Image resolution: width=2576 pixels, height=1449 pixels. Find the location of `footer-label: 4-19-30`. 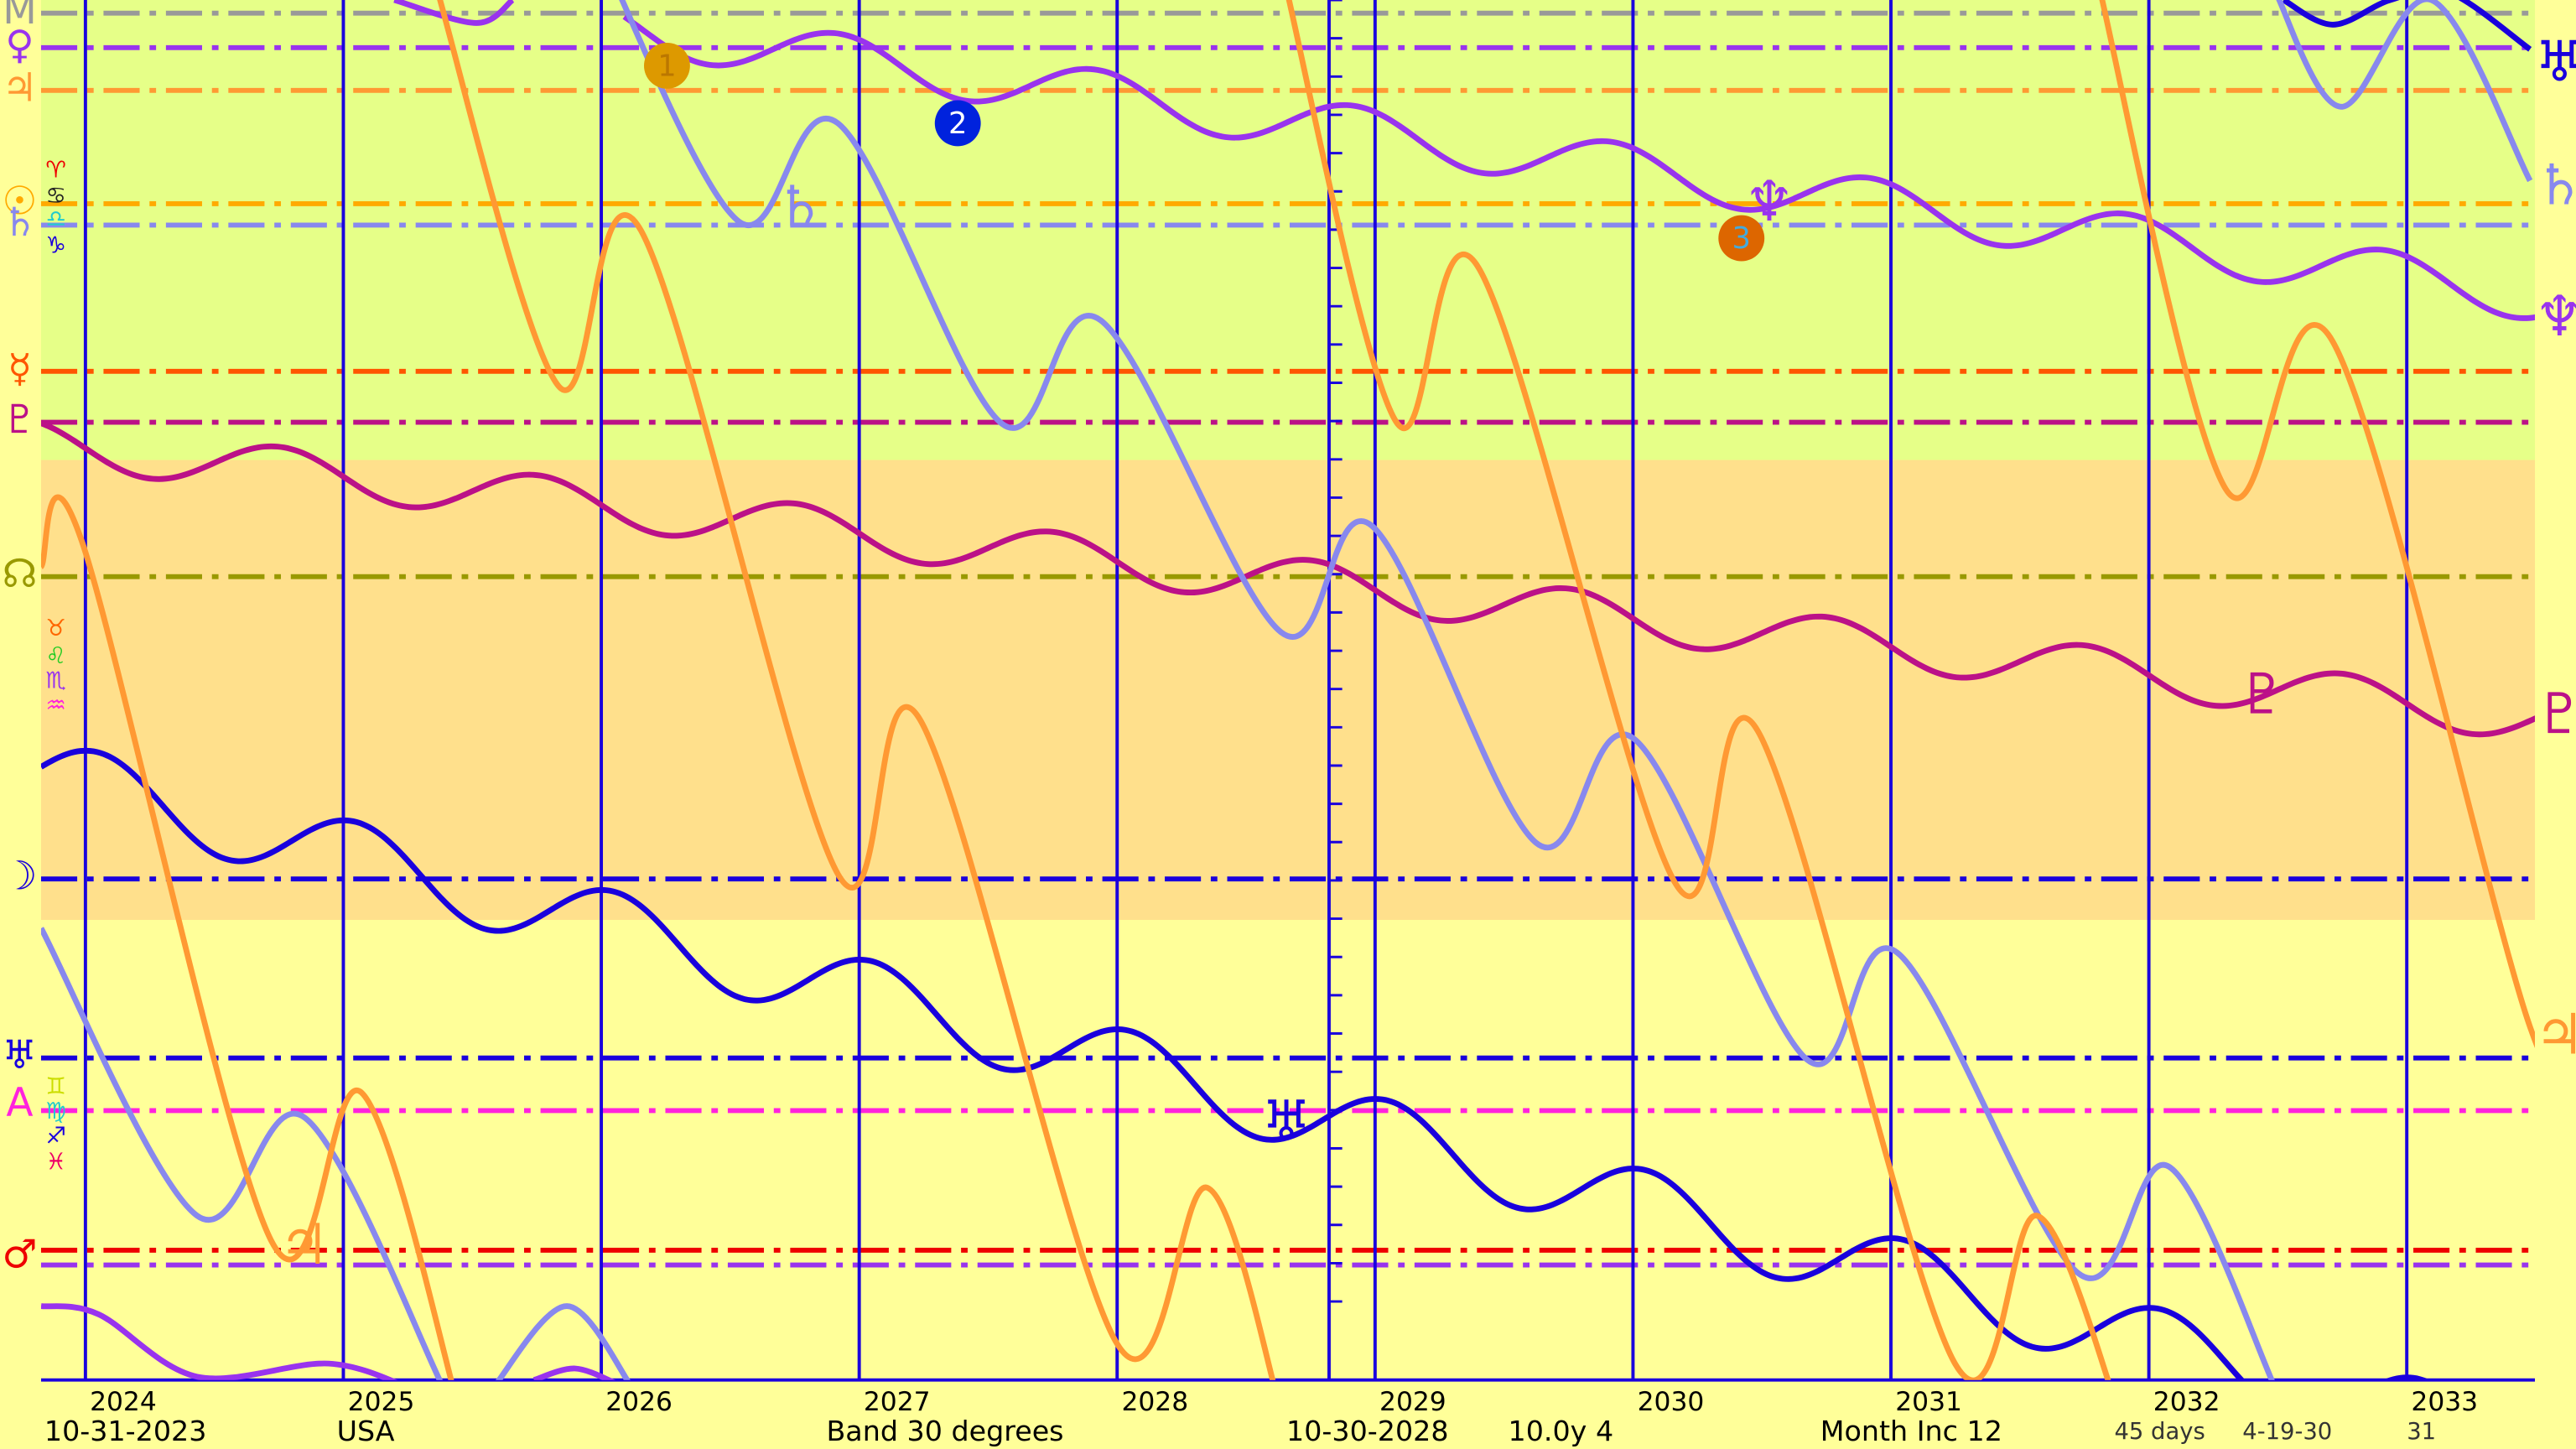

footer-label: 4-19-30 is located at coordinates (2287, 1432).